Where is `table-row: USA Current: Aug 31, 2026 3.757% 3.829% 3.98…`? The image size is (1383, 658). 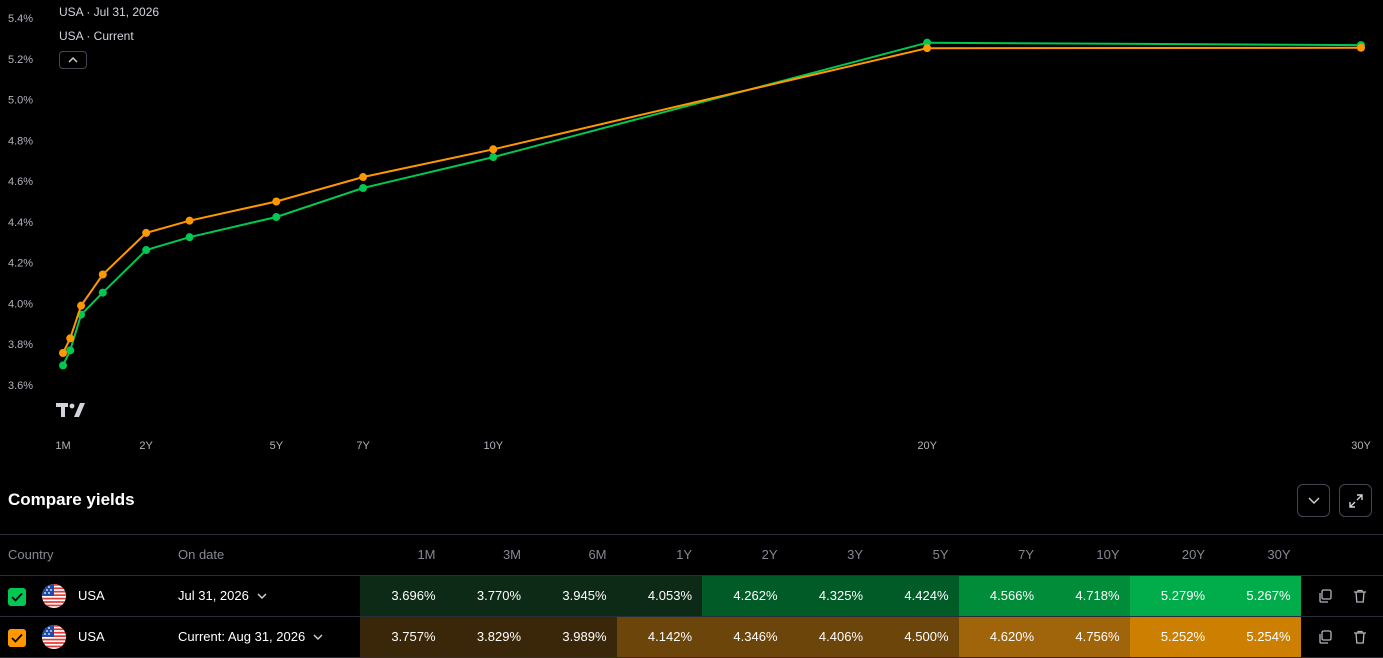
table-row: USA Current: Aug 31, 2026 3.757% 3.829% 3.98… is located at coordinates (691, 637).